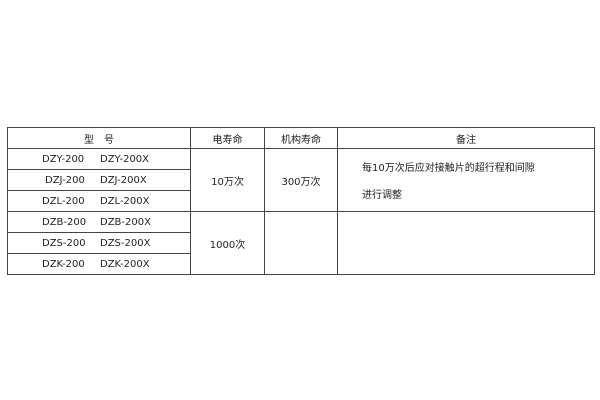 The image size is (600, 400). I want to click on table-row: DZY-200 DZY-200X, so click(99, 159).